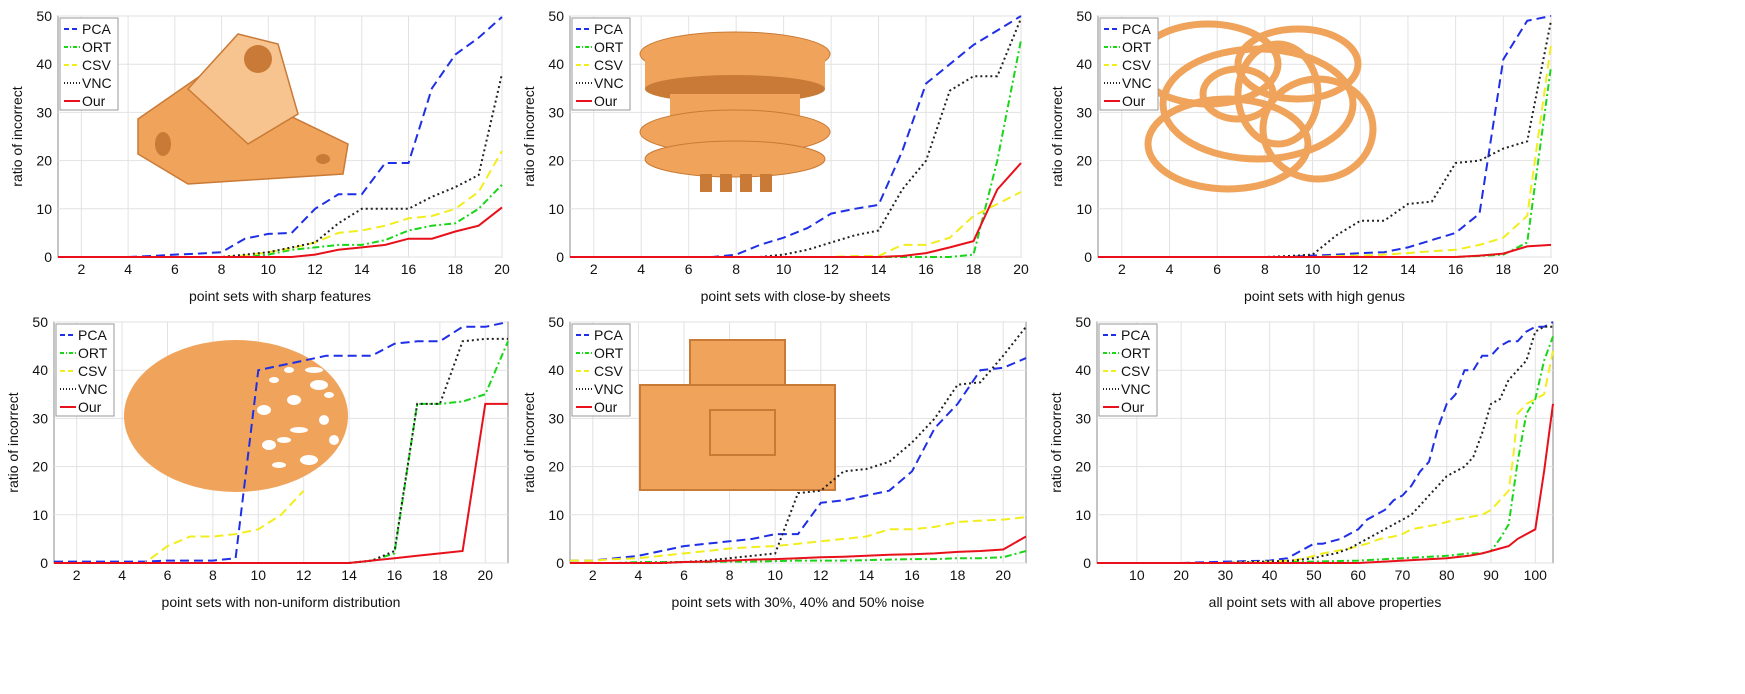  I want to click on x-tick-label: 80, so click(1447, 575).